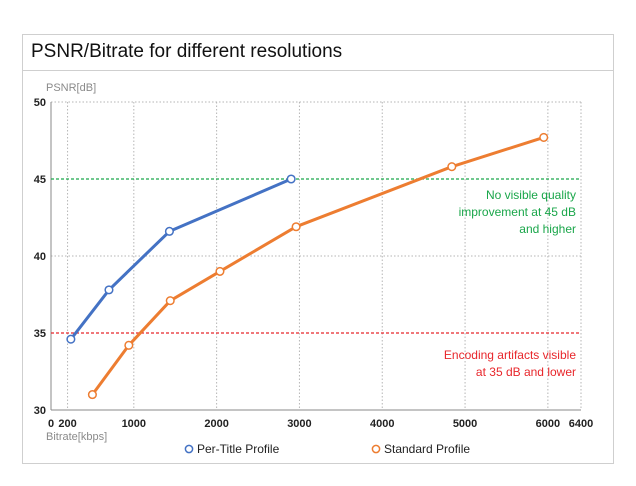 The height and width of the screenshot is (486, 636). I want to click on chart-title: PSNR/Bitrate for different resolutions, so click(187, 51).